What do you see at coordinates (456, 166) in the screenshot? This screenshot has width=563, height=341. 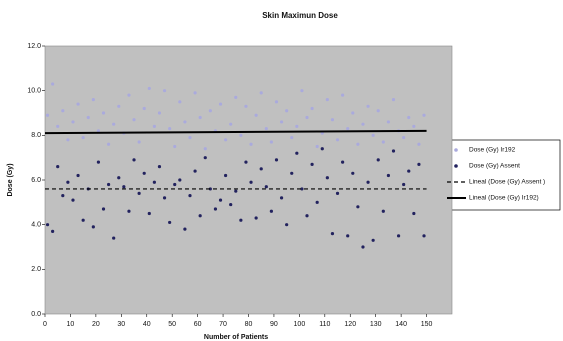 I see `legend-marker` at bounding box center [456, 166].